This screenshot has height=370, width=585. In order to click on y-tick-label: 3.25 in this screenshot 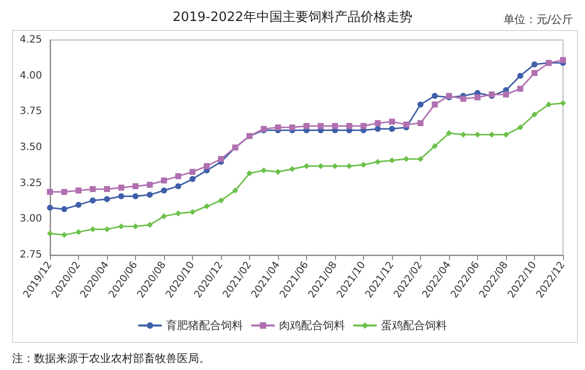, I will do `click(31, 183)`.